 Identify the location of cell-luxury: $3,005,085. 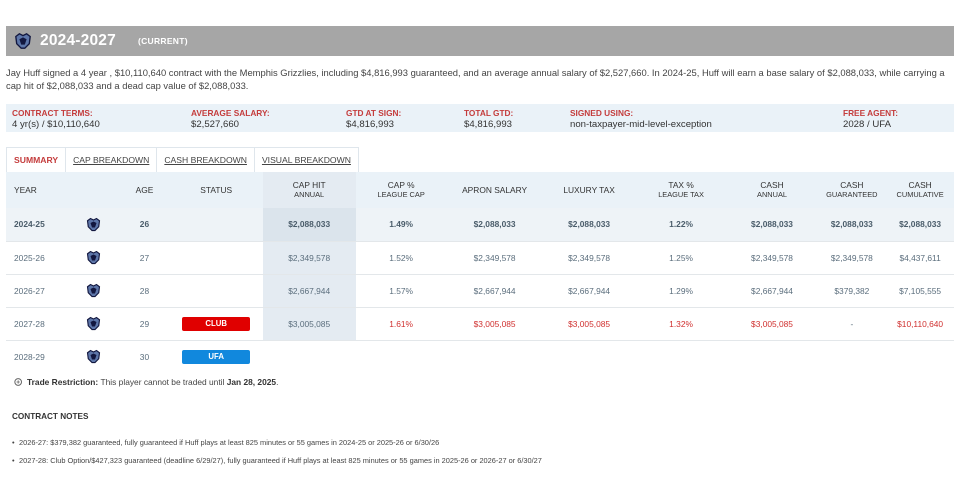
(589, 323).